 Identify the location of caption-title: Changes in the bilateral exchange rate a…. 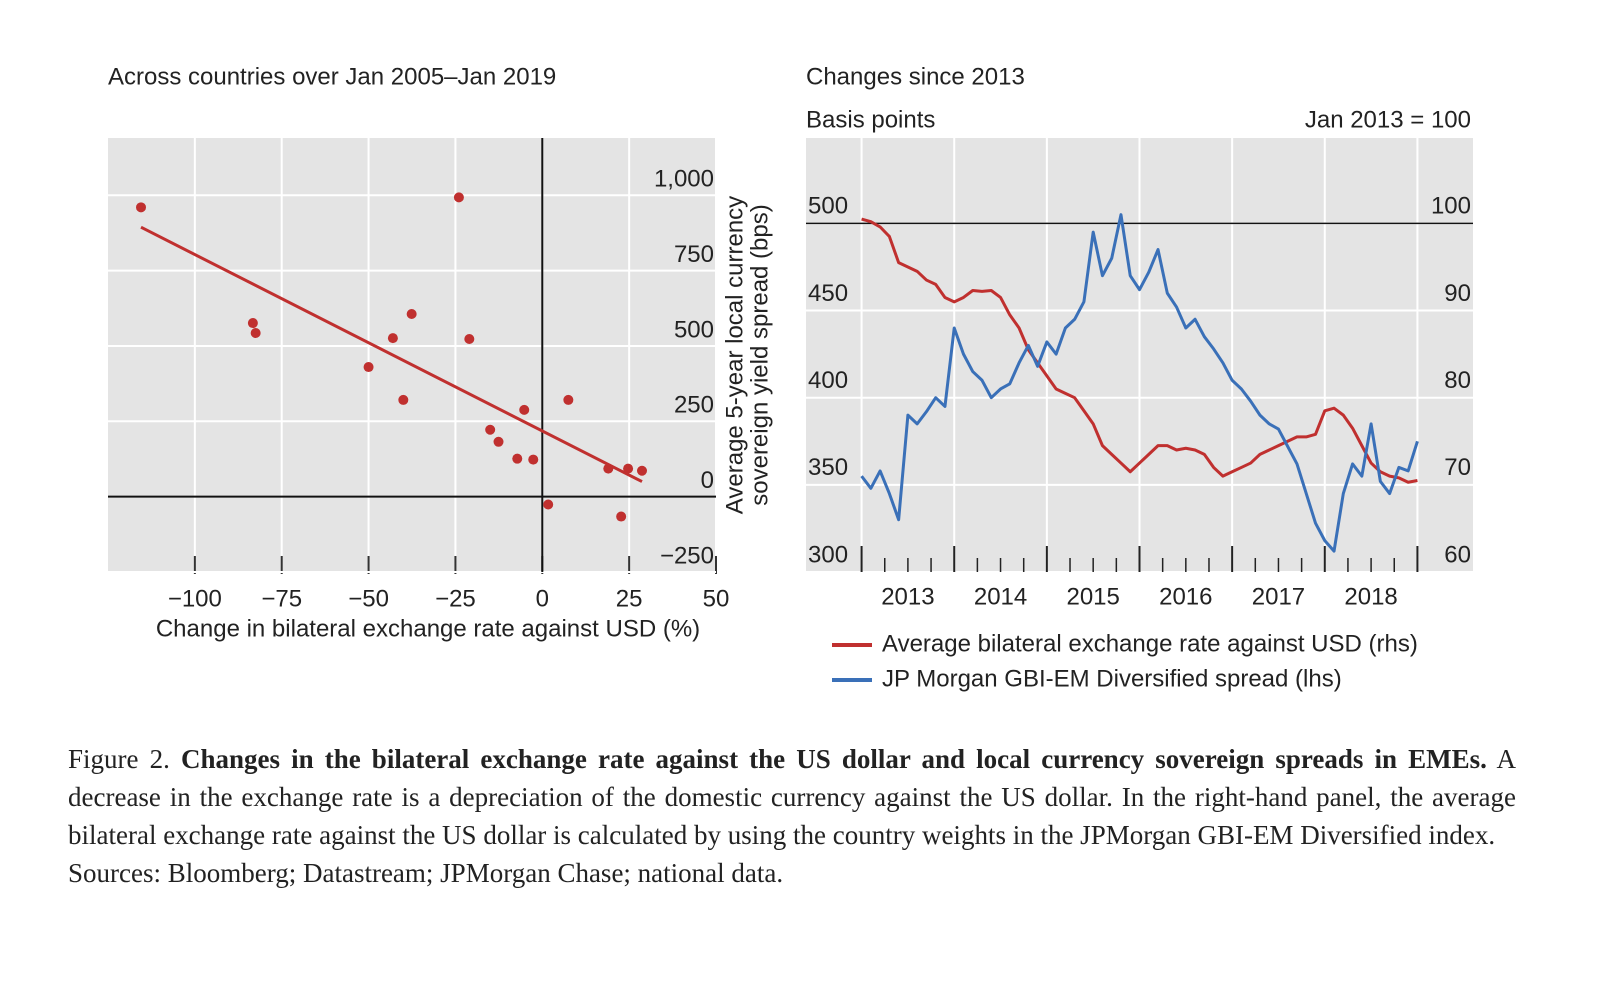
(833, 759).